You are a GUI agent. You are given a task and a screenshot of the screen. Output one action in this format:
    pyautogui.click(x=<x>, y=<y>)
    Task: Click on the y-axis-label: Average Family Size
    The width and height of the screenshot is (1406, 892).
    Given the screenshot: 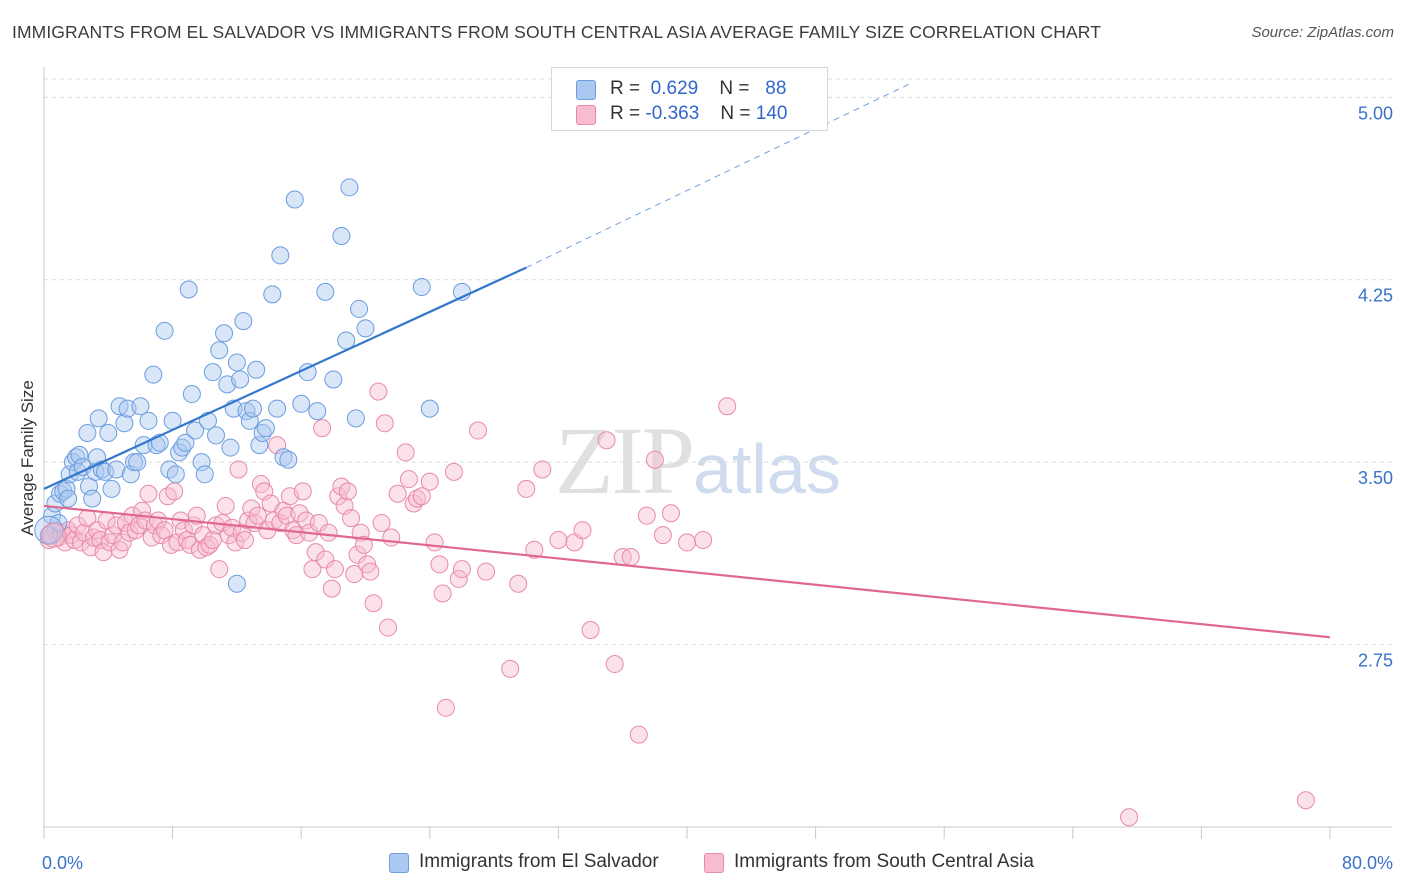 What is the action you would take?
    pyautogui.click(x=27, y=458)
    